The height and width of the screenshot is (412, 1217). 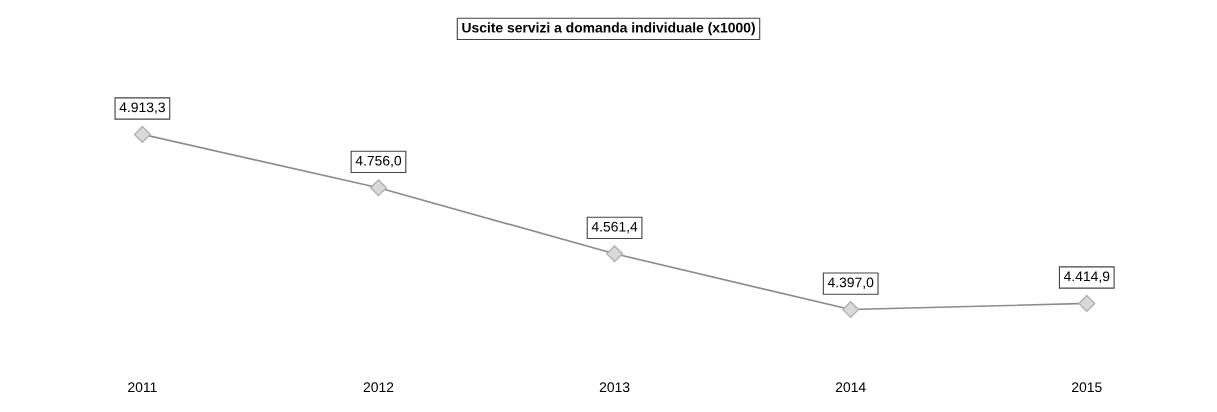 I want to click on x-tick-label: 2013, so click(x=614, y=387).